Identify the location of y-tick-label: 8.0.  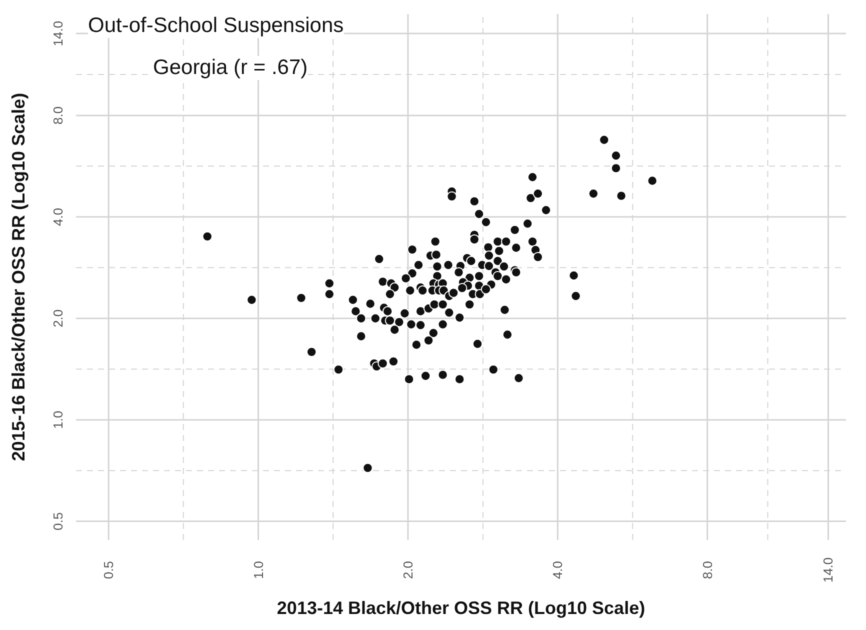
(58, 115).